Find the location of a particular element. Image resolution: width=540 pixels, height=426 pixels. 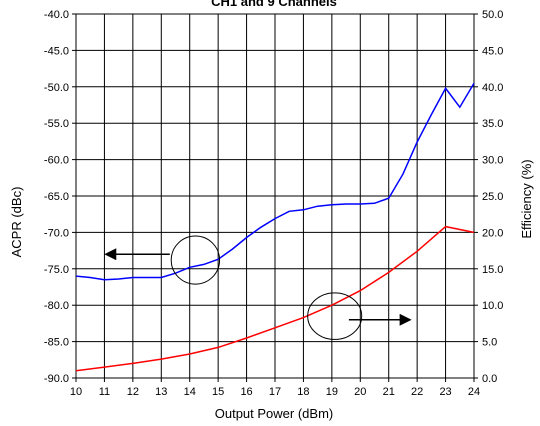

x-tick-label: 15 is located at coordinates (218, 392).